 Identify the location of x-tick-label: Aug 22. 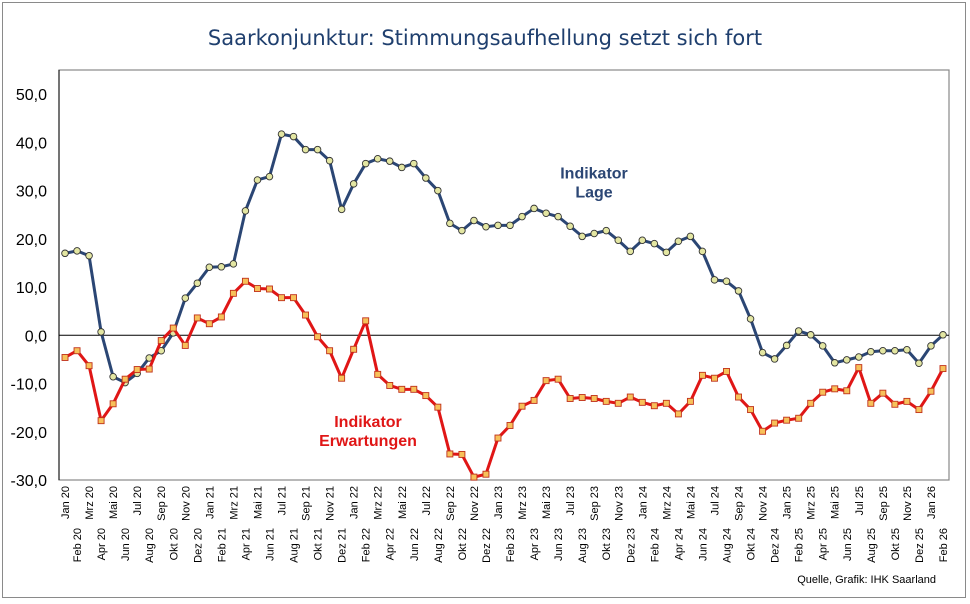
(439, 545).